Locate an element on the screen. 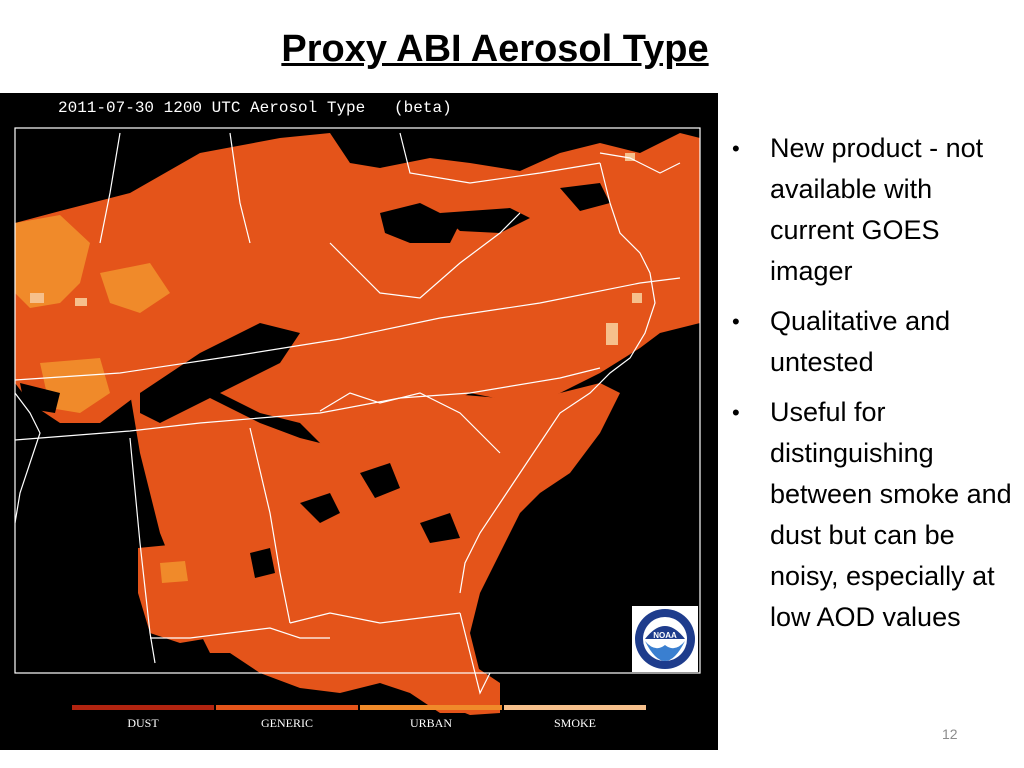 The image size is (1024, 768). noaa-logo-icon: NOAA is located at coordinates (665, 639).